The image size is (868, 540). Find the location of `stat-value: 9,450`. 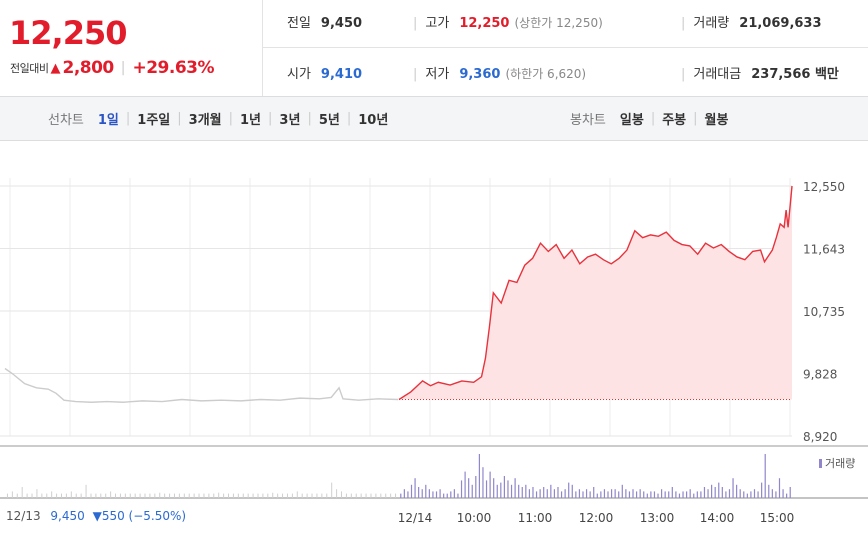

stat-value: 9,450 is located at coordinates (341, 23).